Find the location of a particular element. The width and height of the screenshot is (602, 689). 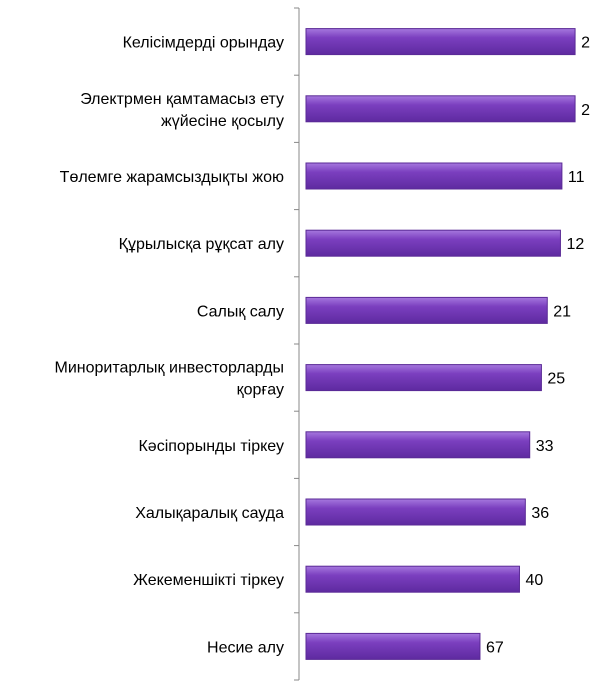

category-label: Жекеменшікті тіркеу is located at coordinates (208, 580).